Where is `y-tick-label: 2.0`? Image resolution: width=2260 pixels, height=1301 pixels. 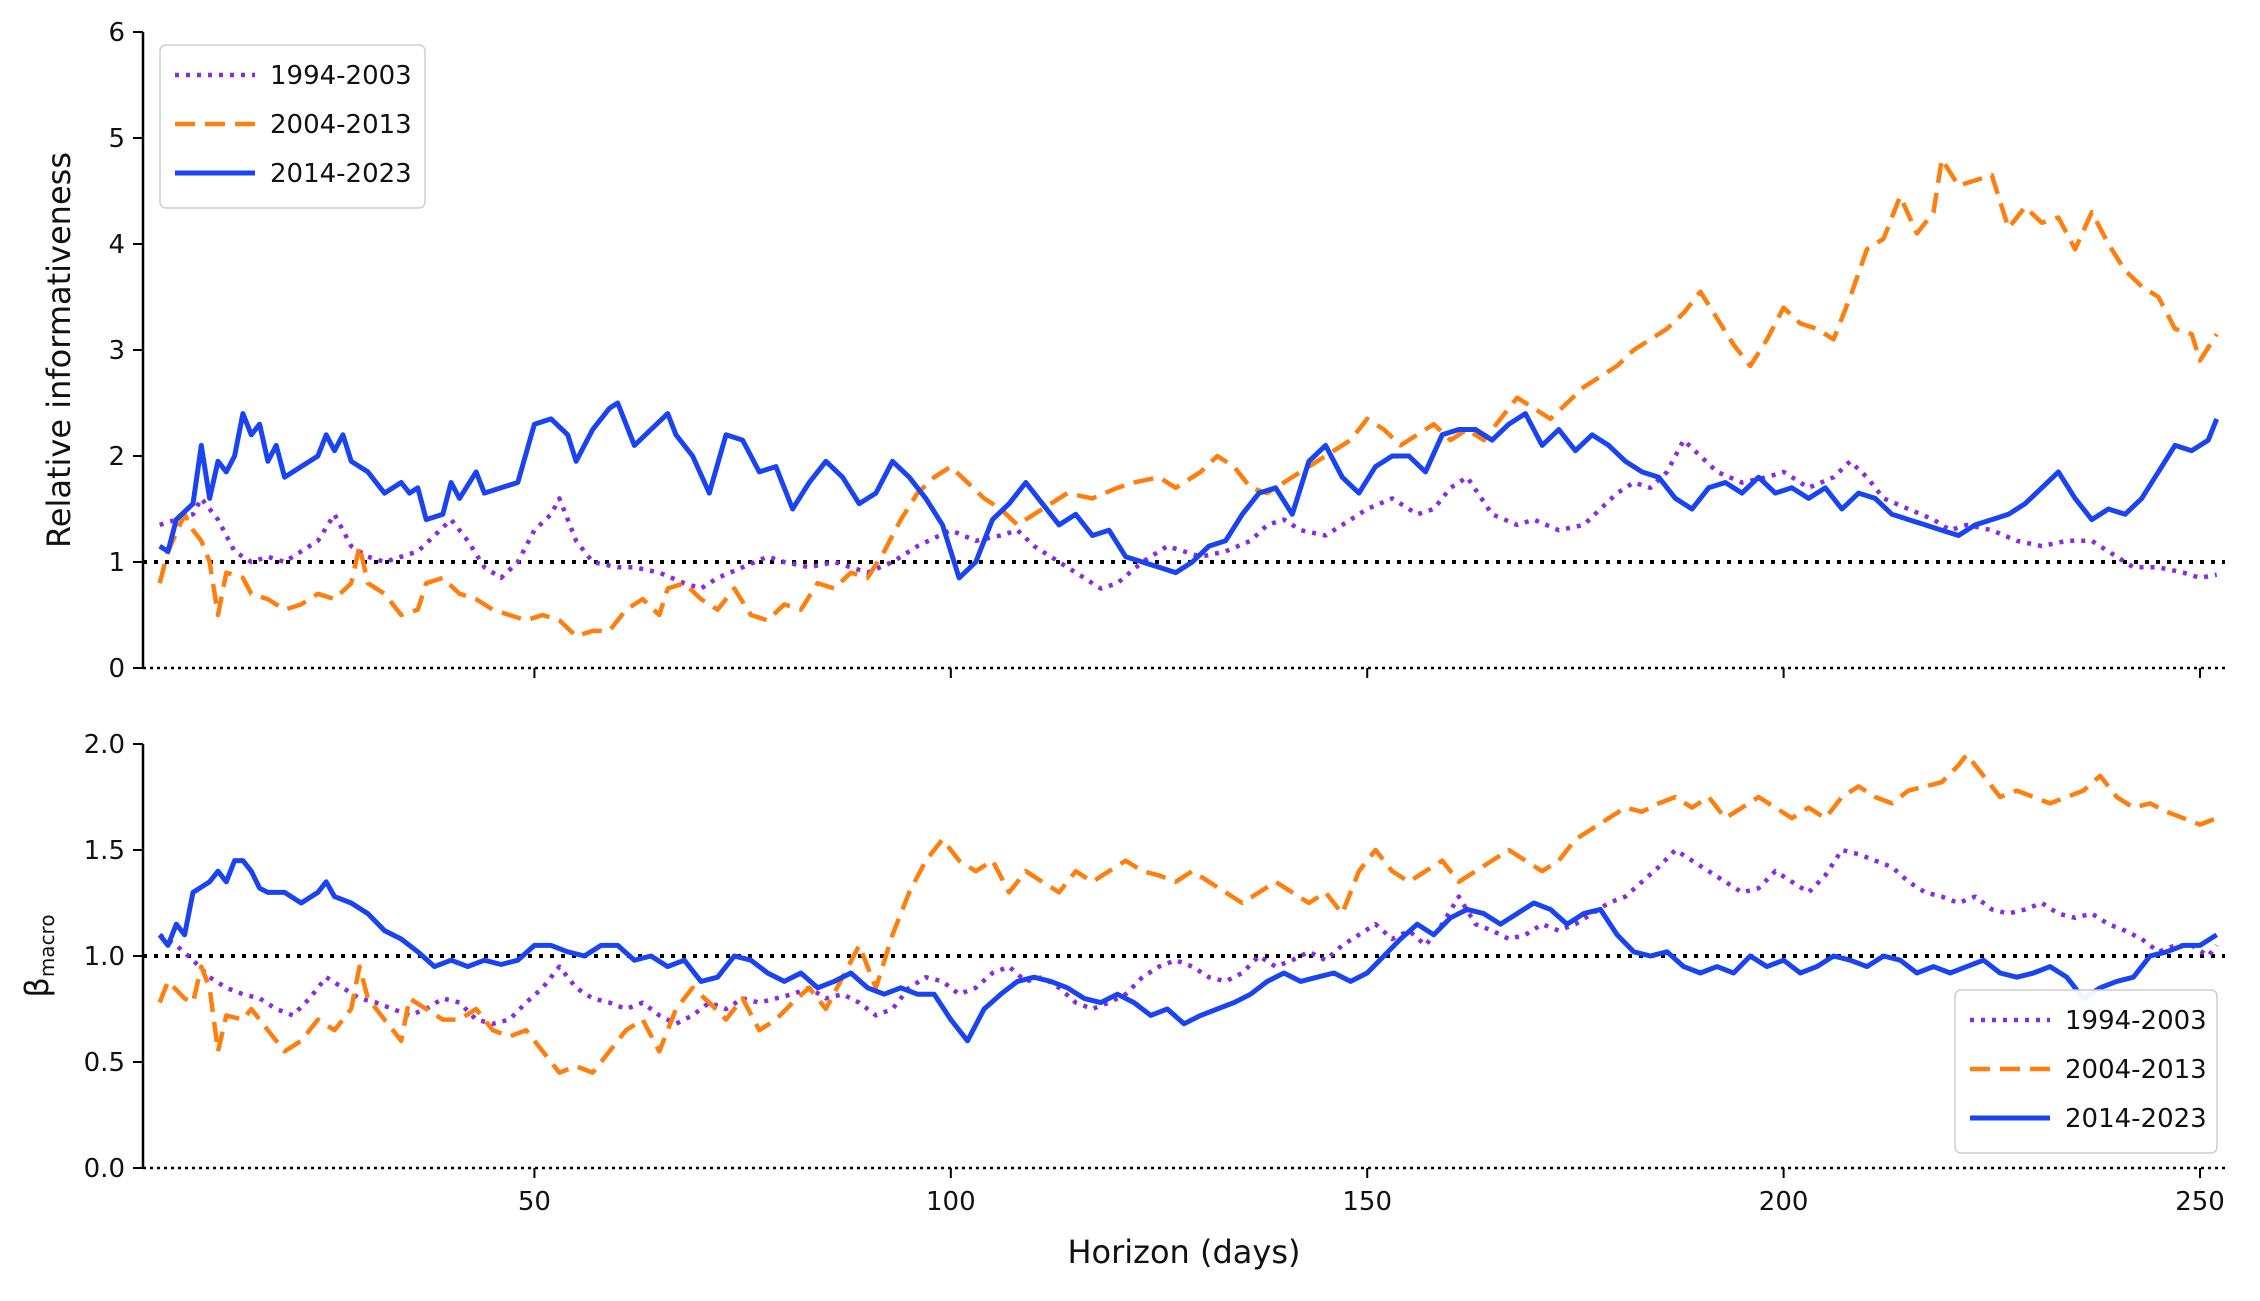 y-tick-label: 2.0 is located at coordinates (104, 745).